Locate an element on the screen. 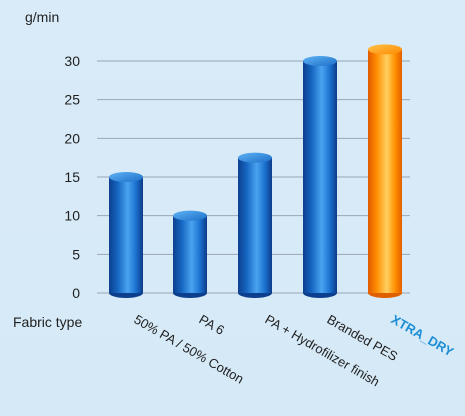  x-category-label: 50% PA / 50% Cotton is located at coordinates (189, 349).